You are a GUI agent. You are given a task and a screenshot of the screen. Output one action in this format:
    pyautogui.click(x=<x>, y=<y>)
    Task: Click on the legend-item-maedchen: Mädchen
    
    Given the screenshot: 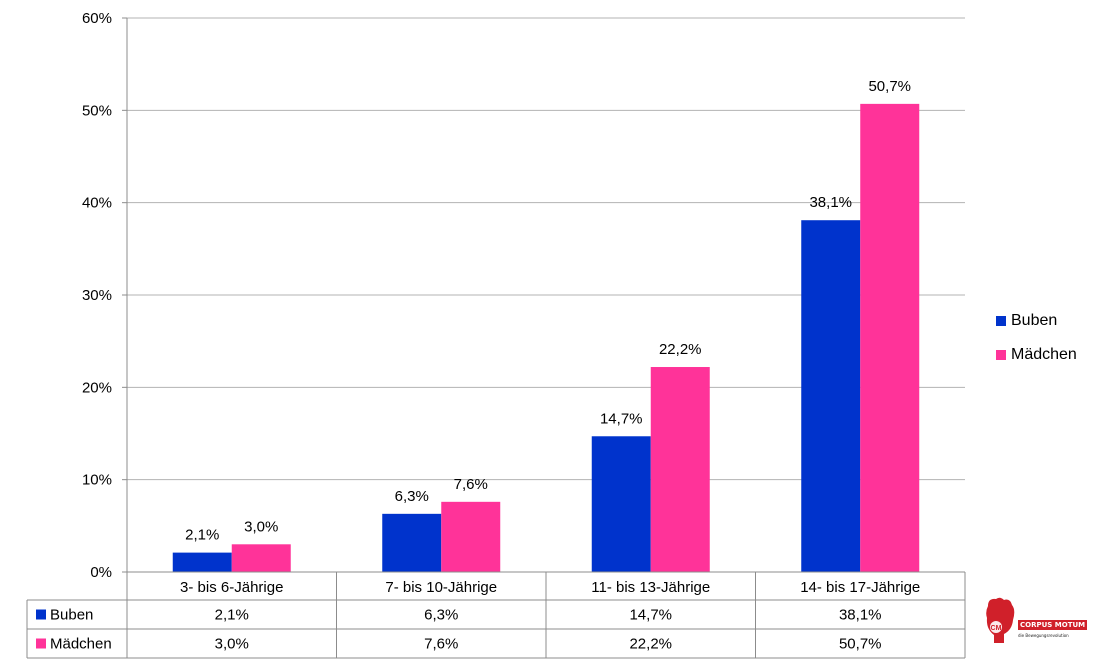 What is the action you would take?
    pyautogui.click(x=1036, y=355)
    